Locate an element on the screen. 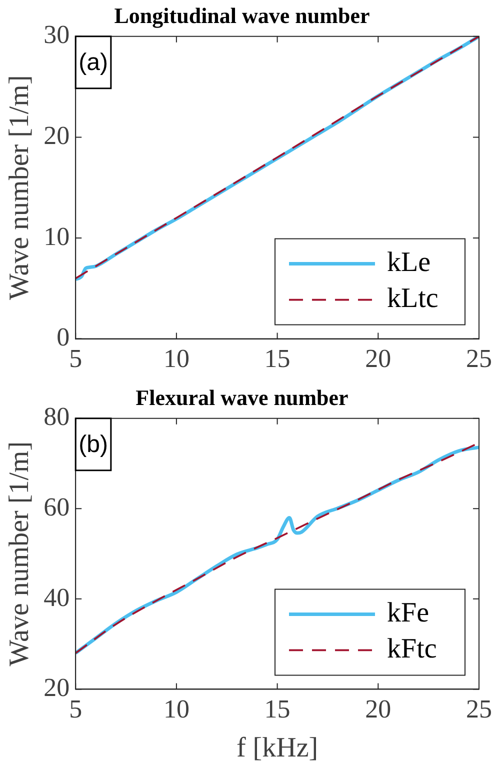  annotation: (b) is located at coordinates (93, 444).